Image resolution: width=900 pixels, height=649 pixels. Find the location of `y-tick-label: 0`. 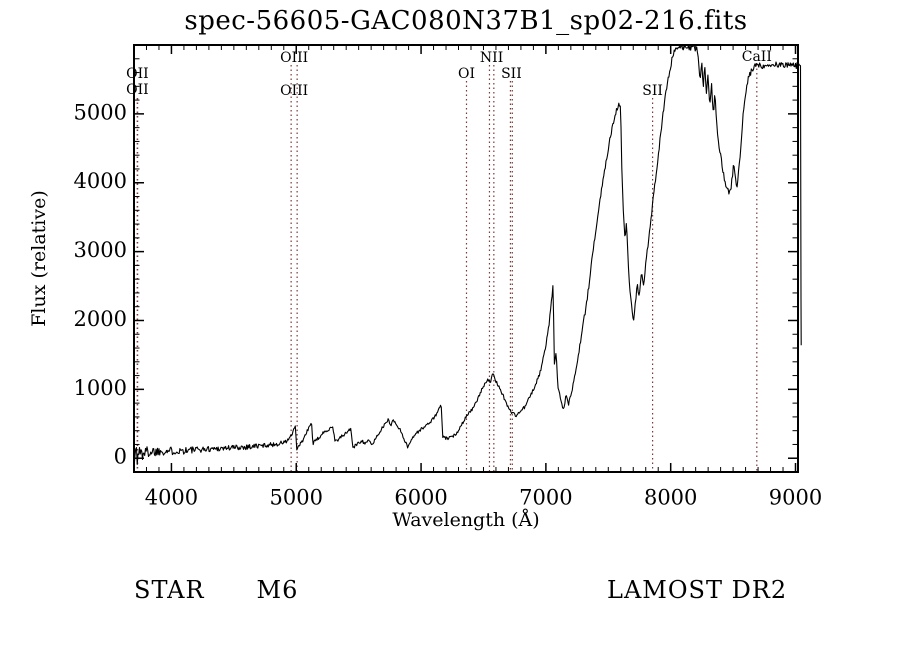

y-tick-label: 0 is located at coordinates (120, 457).